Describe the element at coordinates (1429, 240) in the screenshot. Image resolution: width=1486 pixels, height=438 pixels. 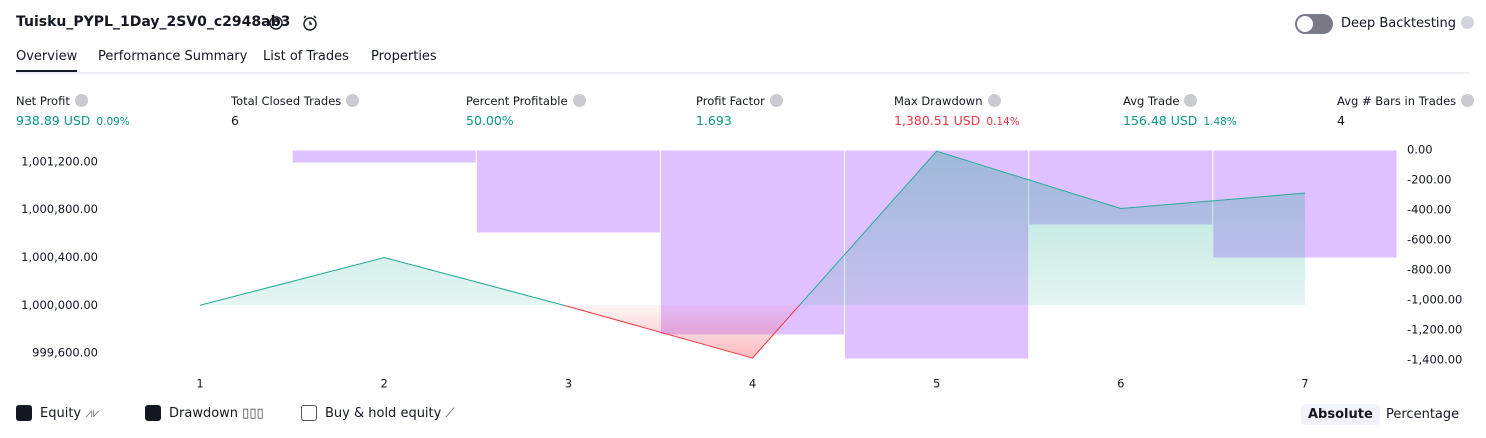
I see `y2-tick-label: -600.00` at that location.